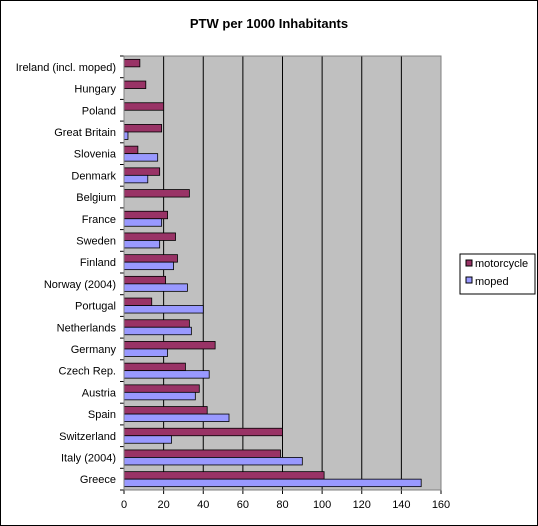 Image resolution: width=538 pixels, height=526 pixels. Describe the element at coordinates (99, 111) in the screenshot. I see `y-tick-label: Poland` at that location.